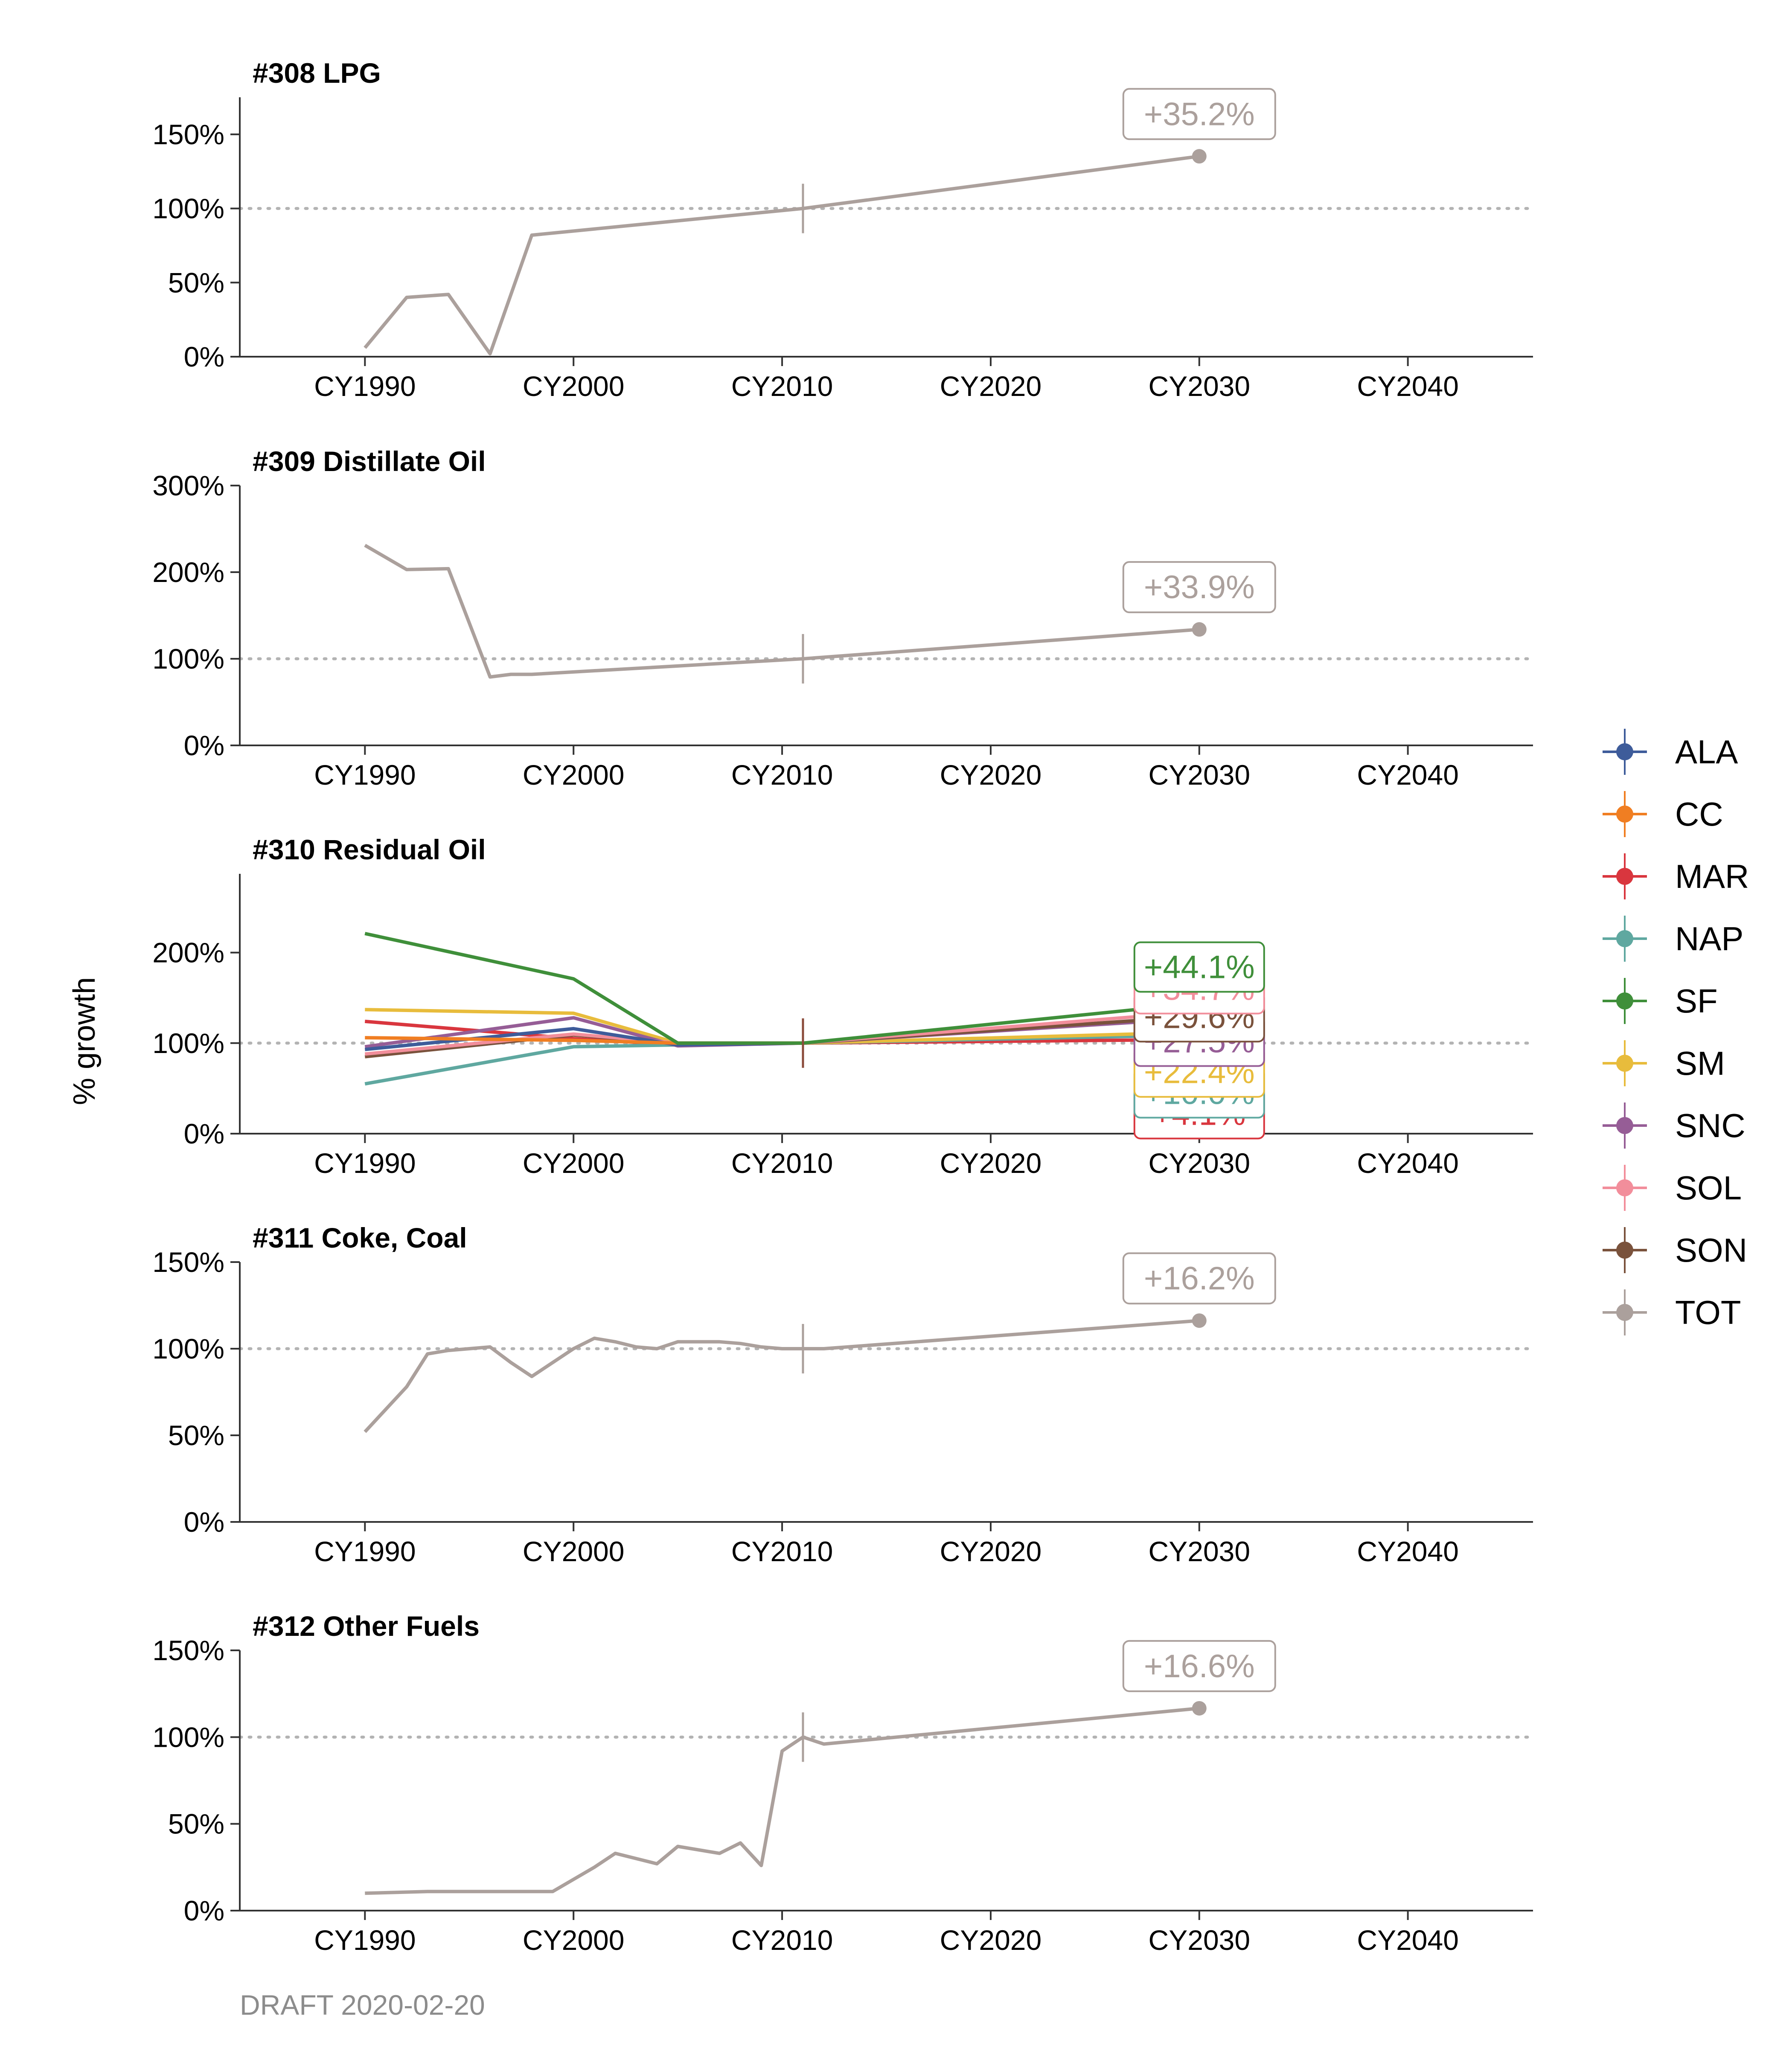 This screenshot has width=1792, height=2048. I want to click on end-label-text: +35.2%, so click(1199, 114).